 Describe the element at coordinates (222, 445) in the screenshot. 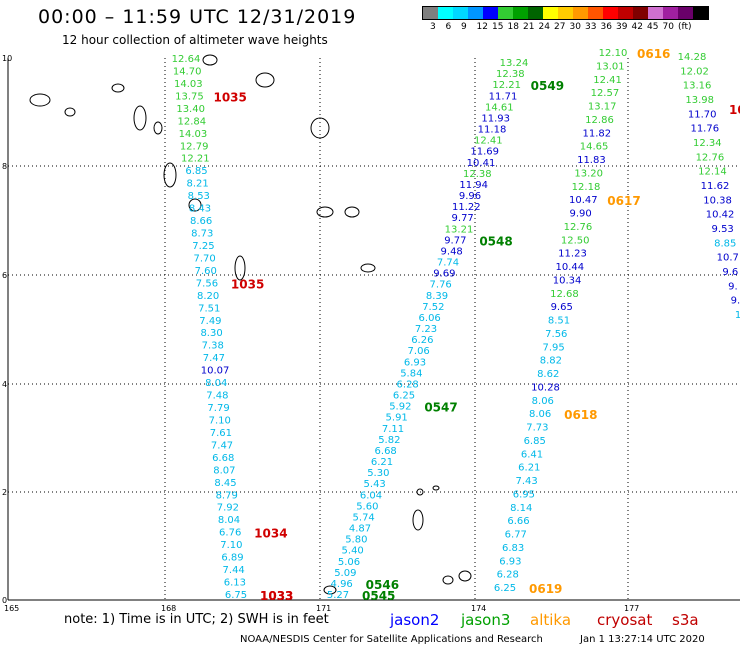

I see `wave-height-label: 7.47` at that location.